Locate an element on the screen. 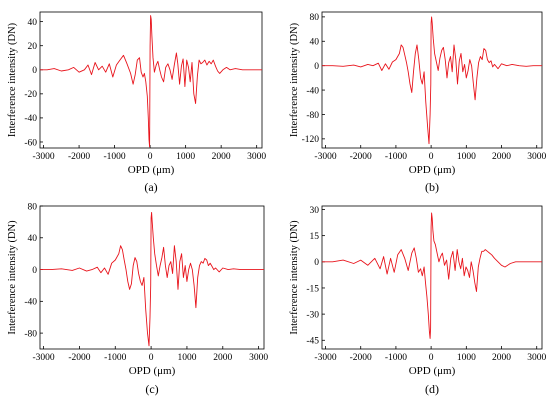  panel-label: (c) is located at coordinates (151, 389).